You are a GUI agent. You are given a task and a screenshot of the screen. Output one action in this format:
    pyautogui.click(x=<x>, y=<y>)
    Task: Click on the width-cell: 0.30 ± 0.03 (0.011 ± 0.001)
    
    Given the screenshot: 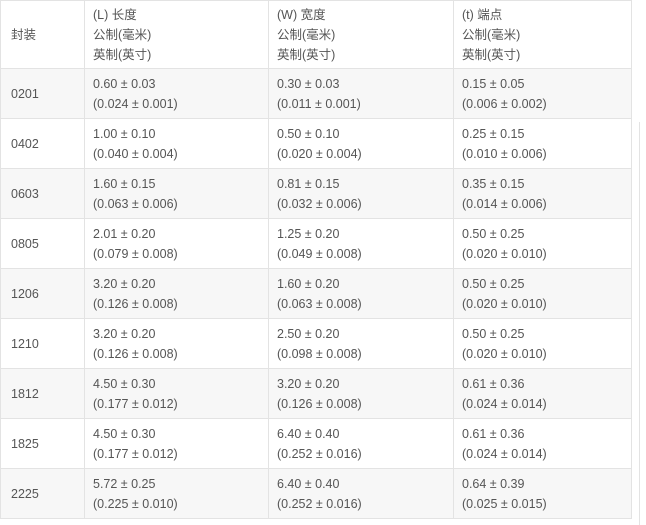 What is the action you would take?
    pyautogui.click(x=361, y=93)
    